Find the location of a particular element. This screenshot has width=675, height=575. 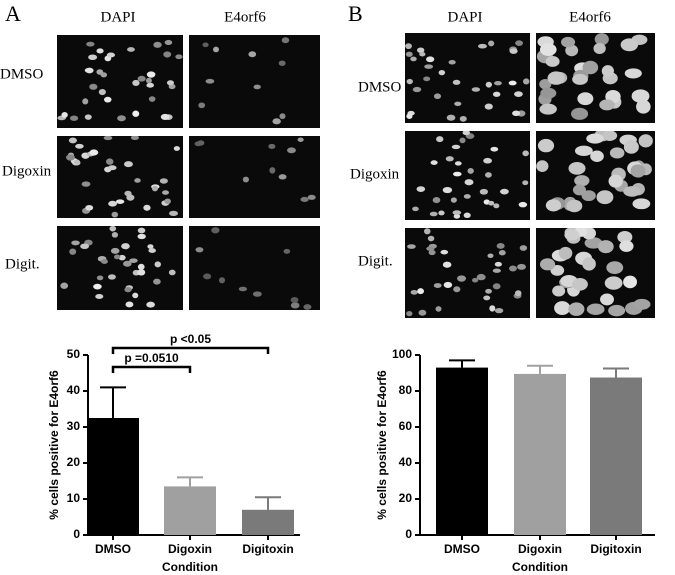

x-tick-label: DMSO is located at coordinates (113, 549).